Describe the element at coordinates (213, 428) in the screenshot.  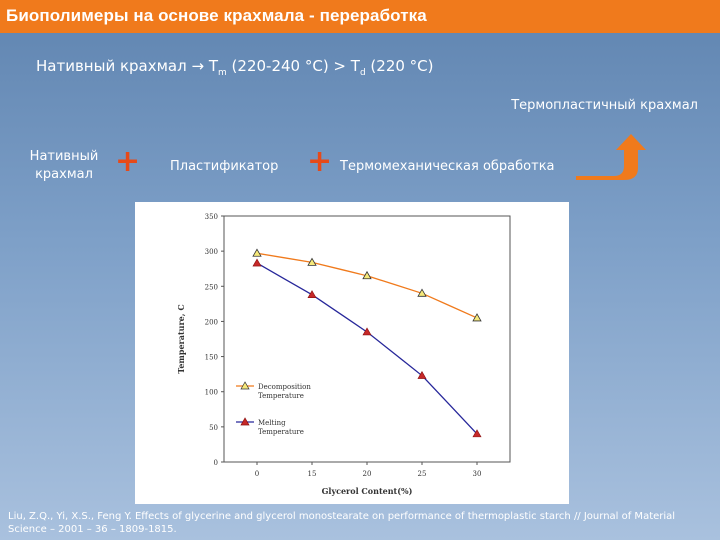
I see `y-tick-label: 50` at that location.